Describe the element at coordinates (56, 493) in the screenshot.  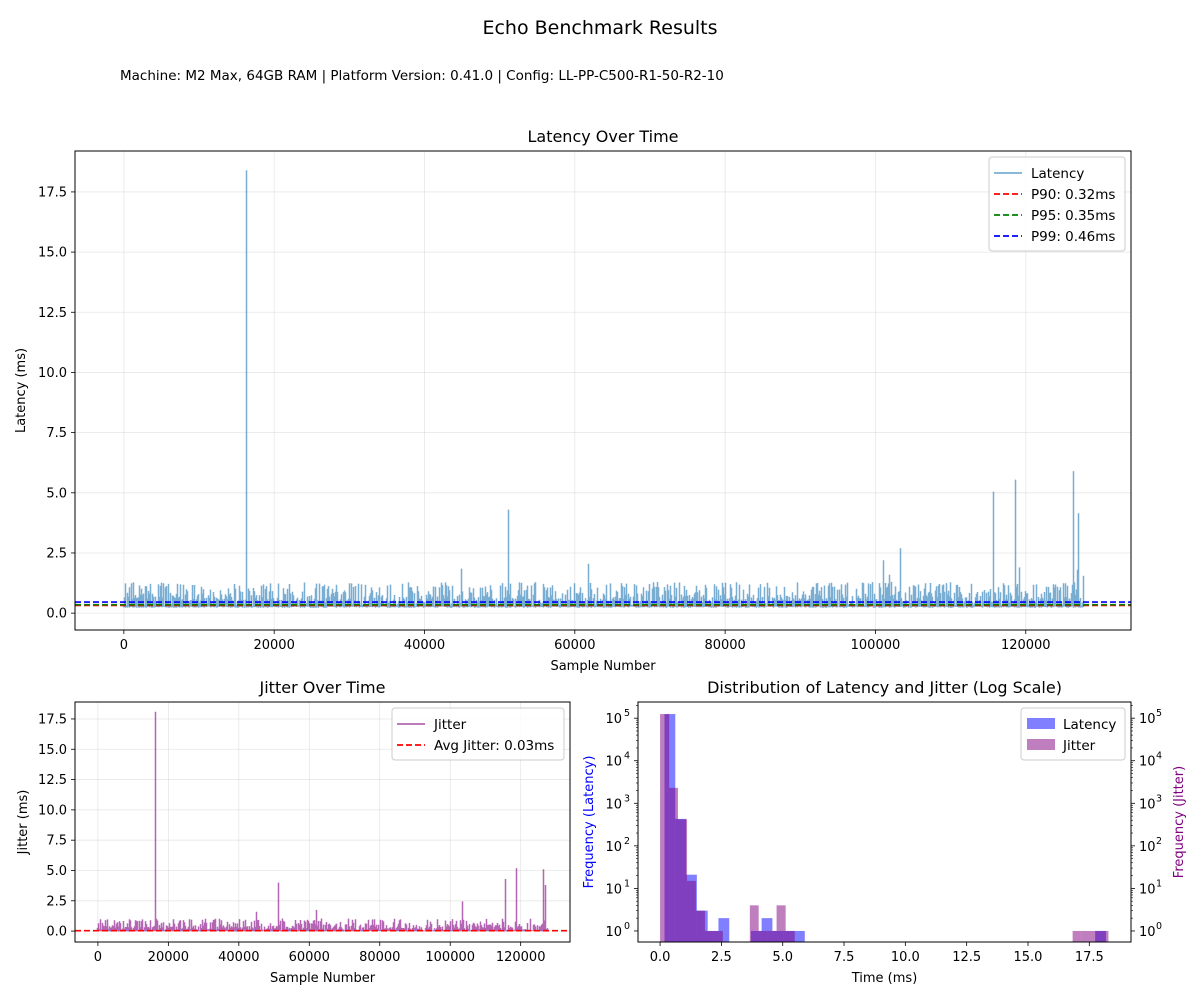
I see `latency-ytick-label: 5.0` at that location.